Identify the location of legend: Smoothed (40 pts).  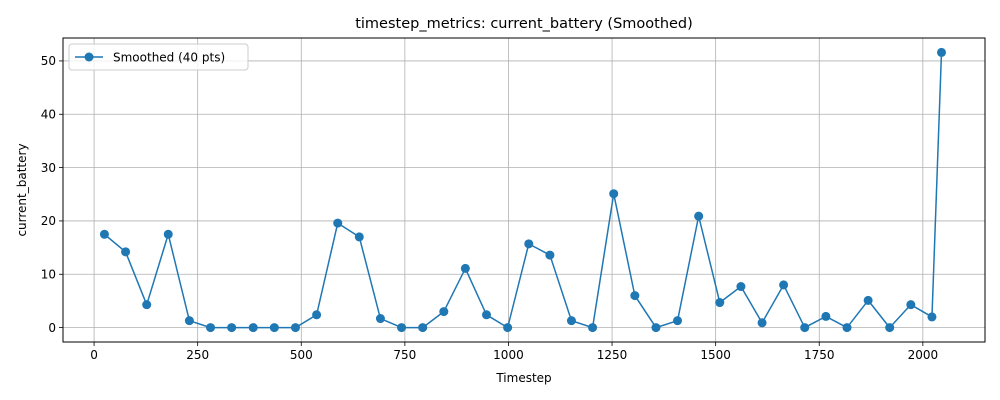
(158, 57).